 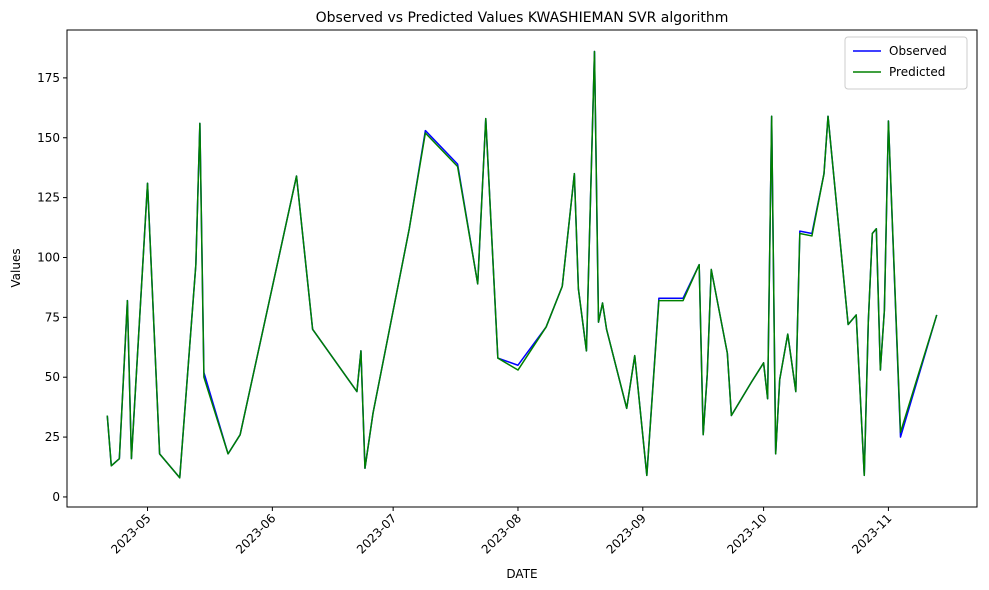 What do you see at coordinates (906, 63) in the screenshot?
I see `legend-box` at bounding box center [906, 63].